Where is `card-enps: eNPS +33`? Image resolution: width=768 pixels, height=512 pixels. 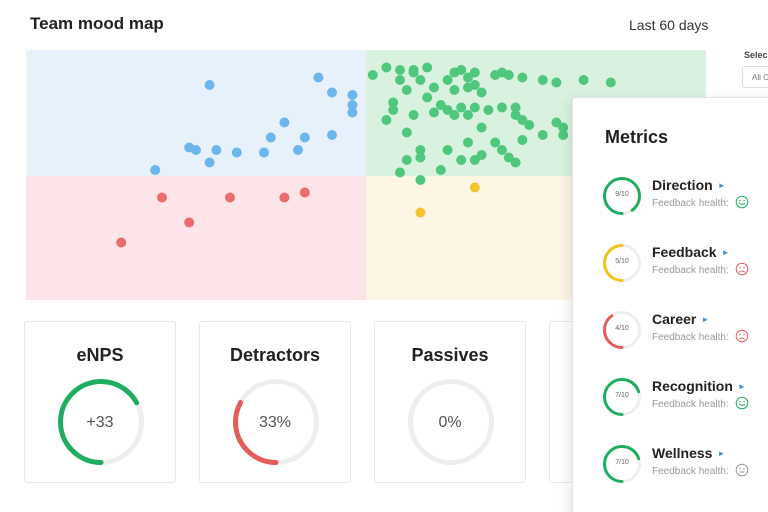
card-enps: eNPS +33 is located at coordinates (100, 402).